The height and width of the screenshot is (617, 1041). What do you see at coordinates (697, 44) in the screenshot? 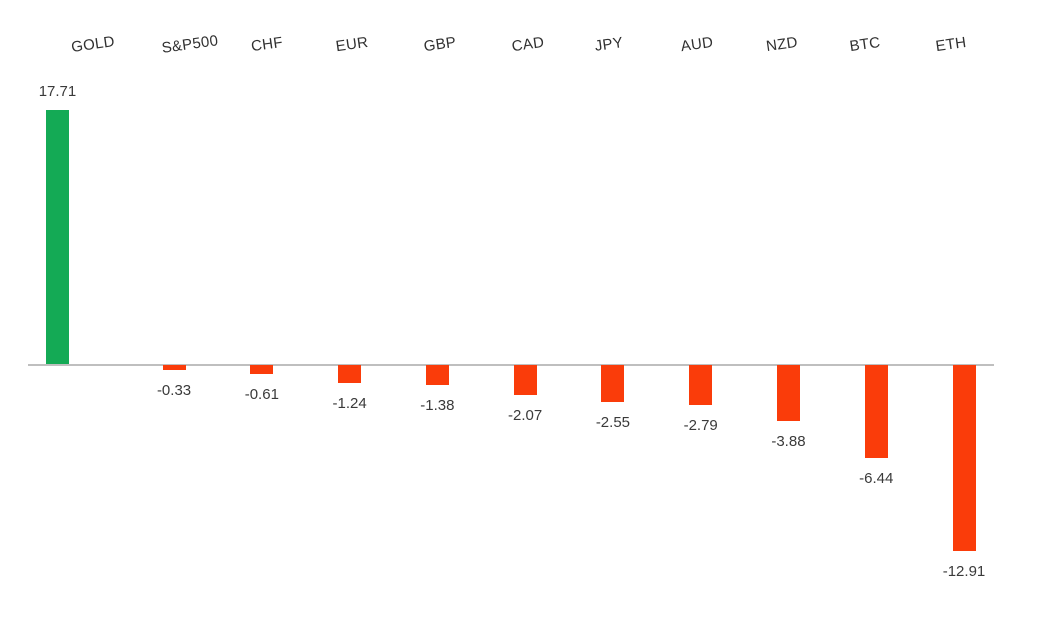
I see `category-label-aud: AUD` at bounding box center [697, 44].